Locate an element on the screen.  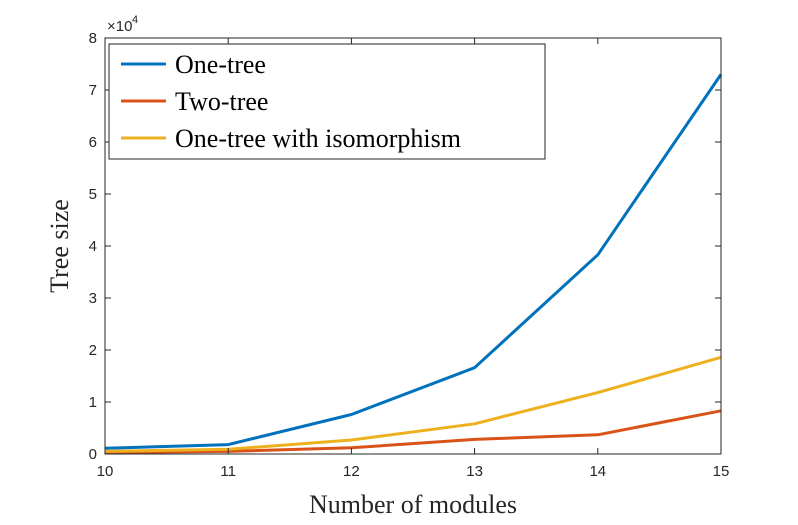
y-tick-label: 2 is located at coordinates (93, 350).